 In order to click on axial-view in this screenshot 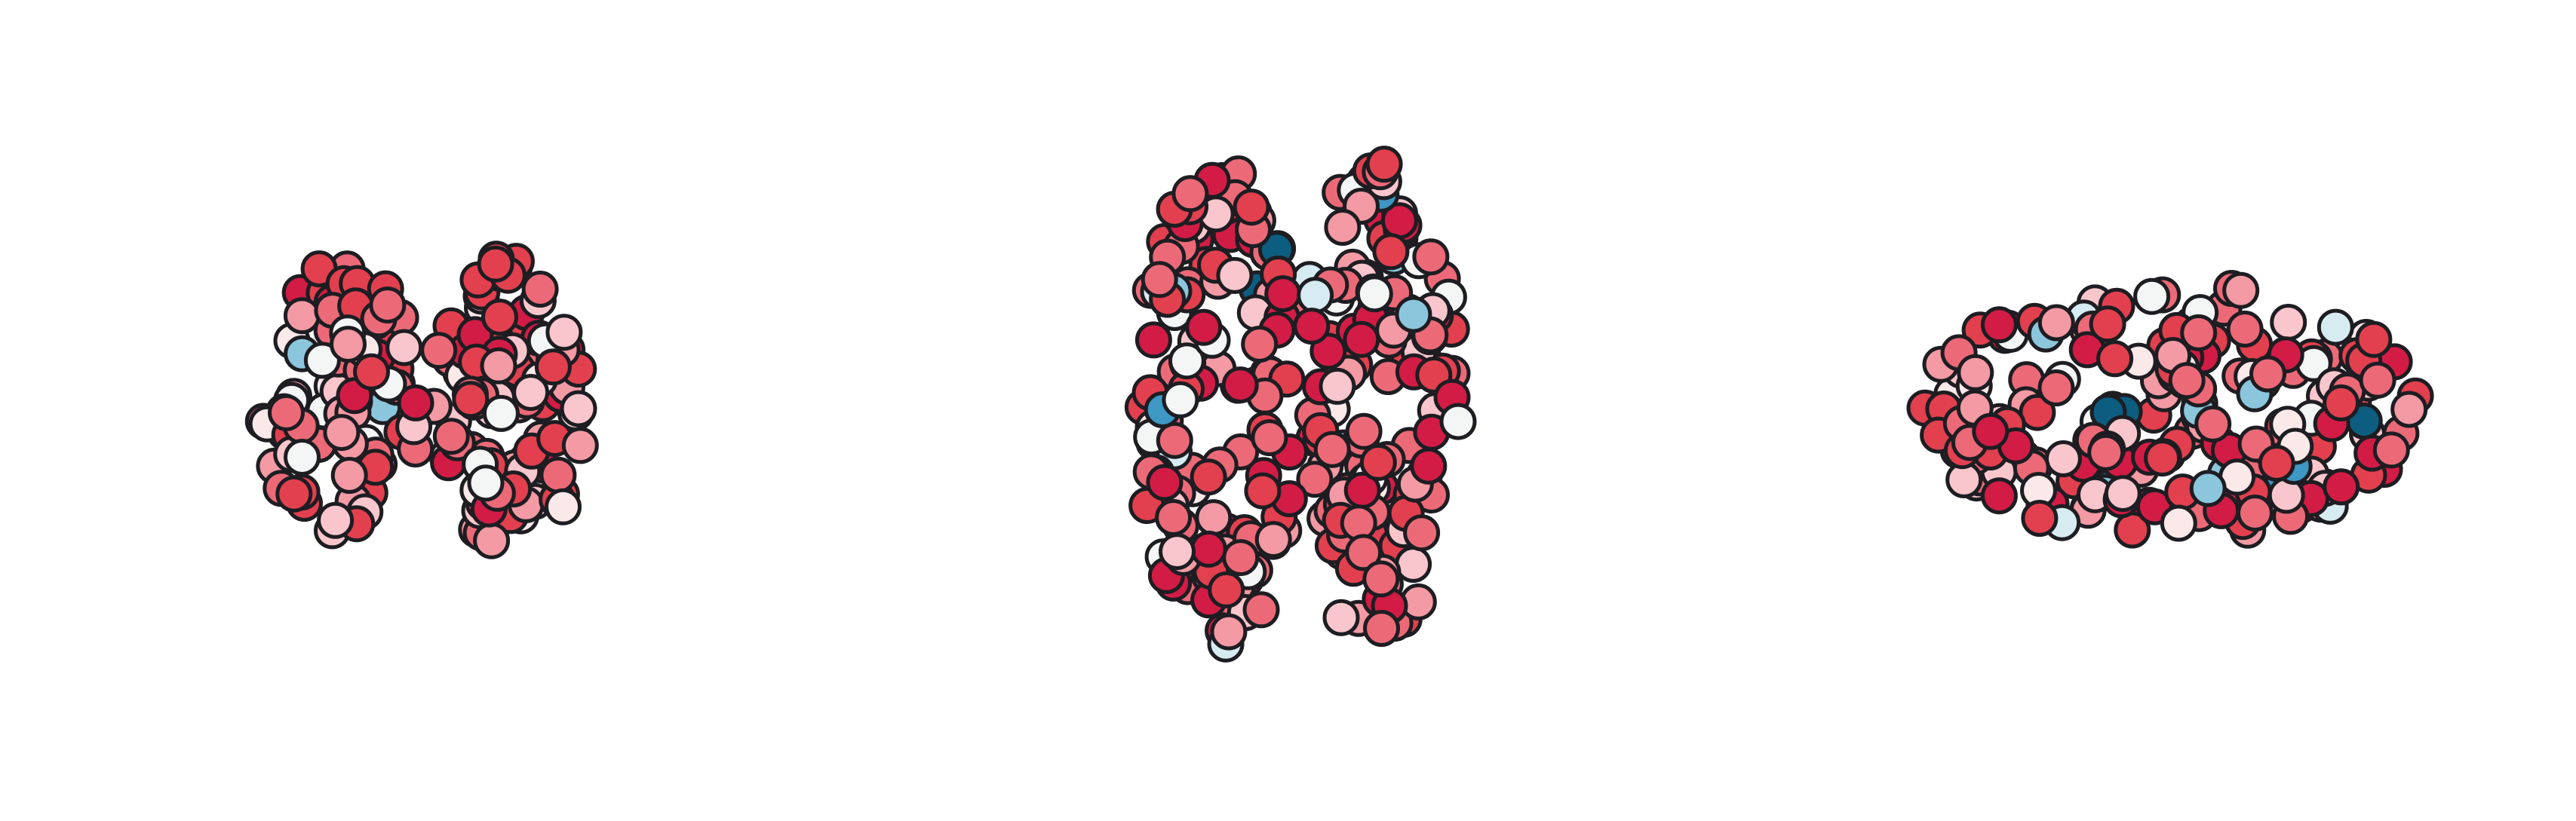, I will do `click(1300, 404)`.